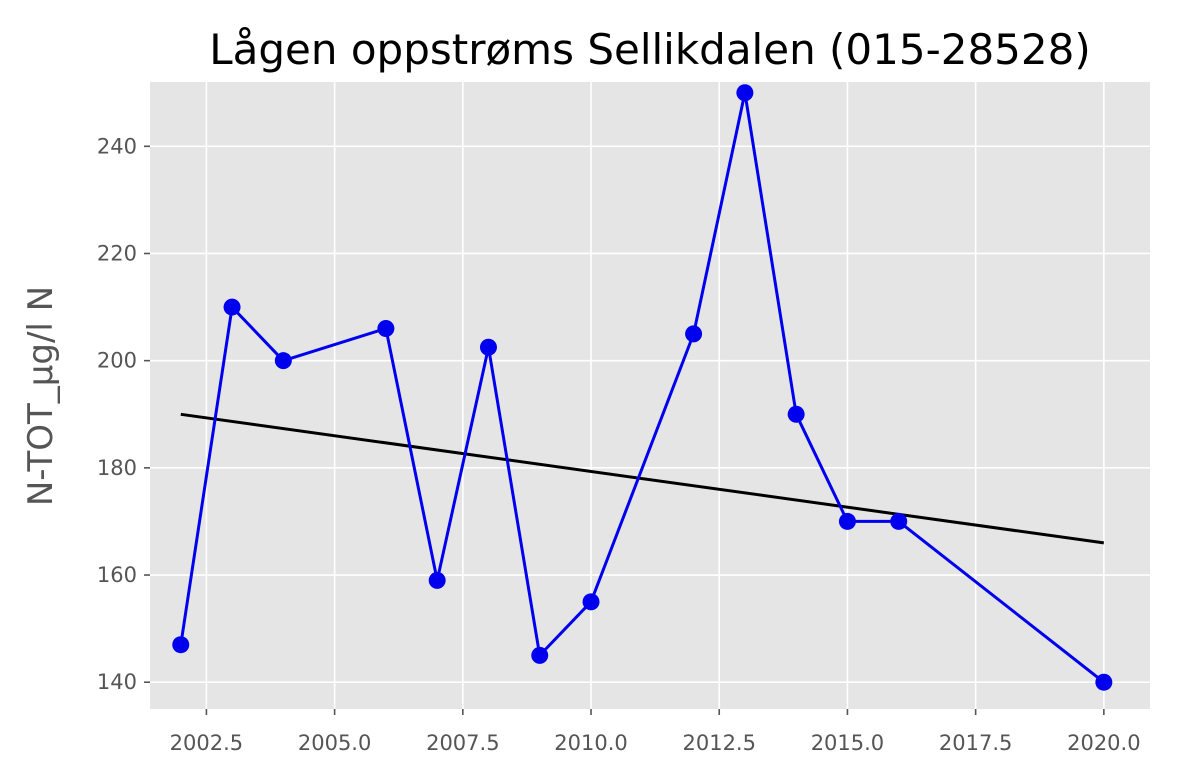  I want to click on x-tick-label: 2017.5, so click(975, 743).